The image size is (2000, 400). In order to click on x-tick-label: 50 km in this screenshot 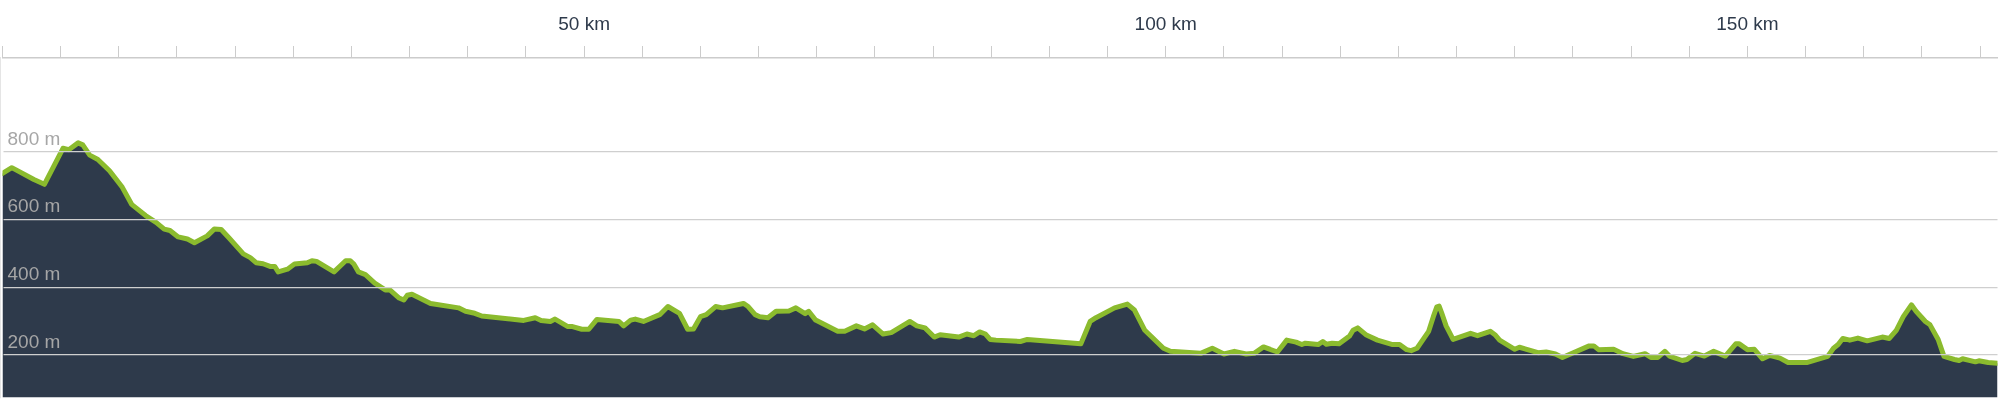, I will do `click(584, 23)`.